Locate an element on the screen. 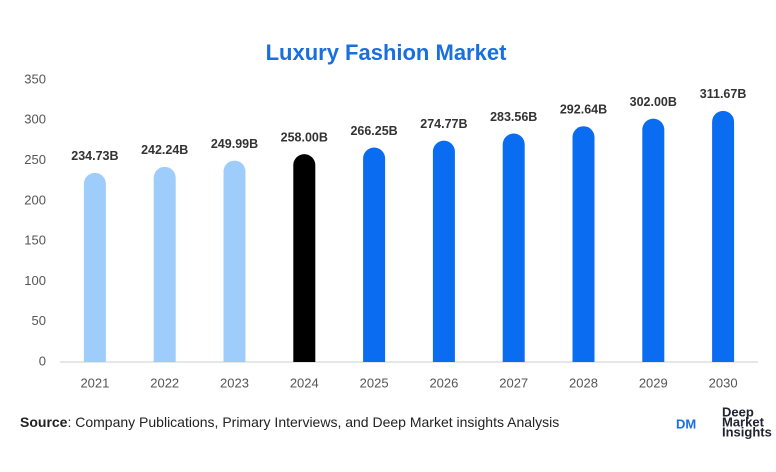  x-tick-label: 2021 is located at coordinates (94, 382).